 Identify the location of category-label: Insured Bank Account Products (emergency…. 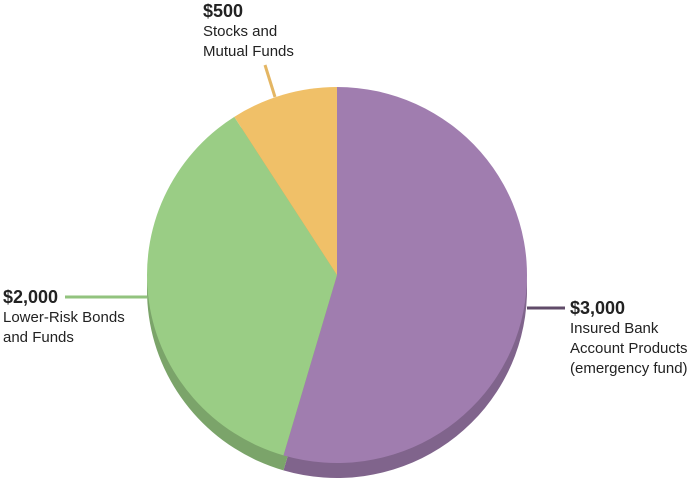
(629, 348).